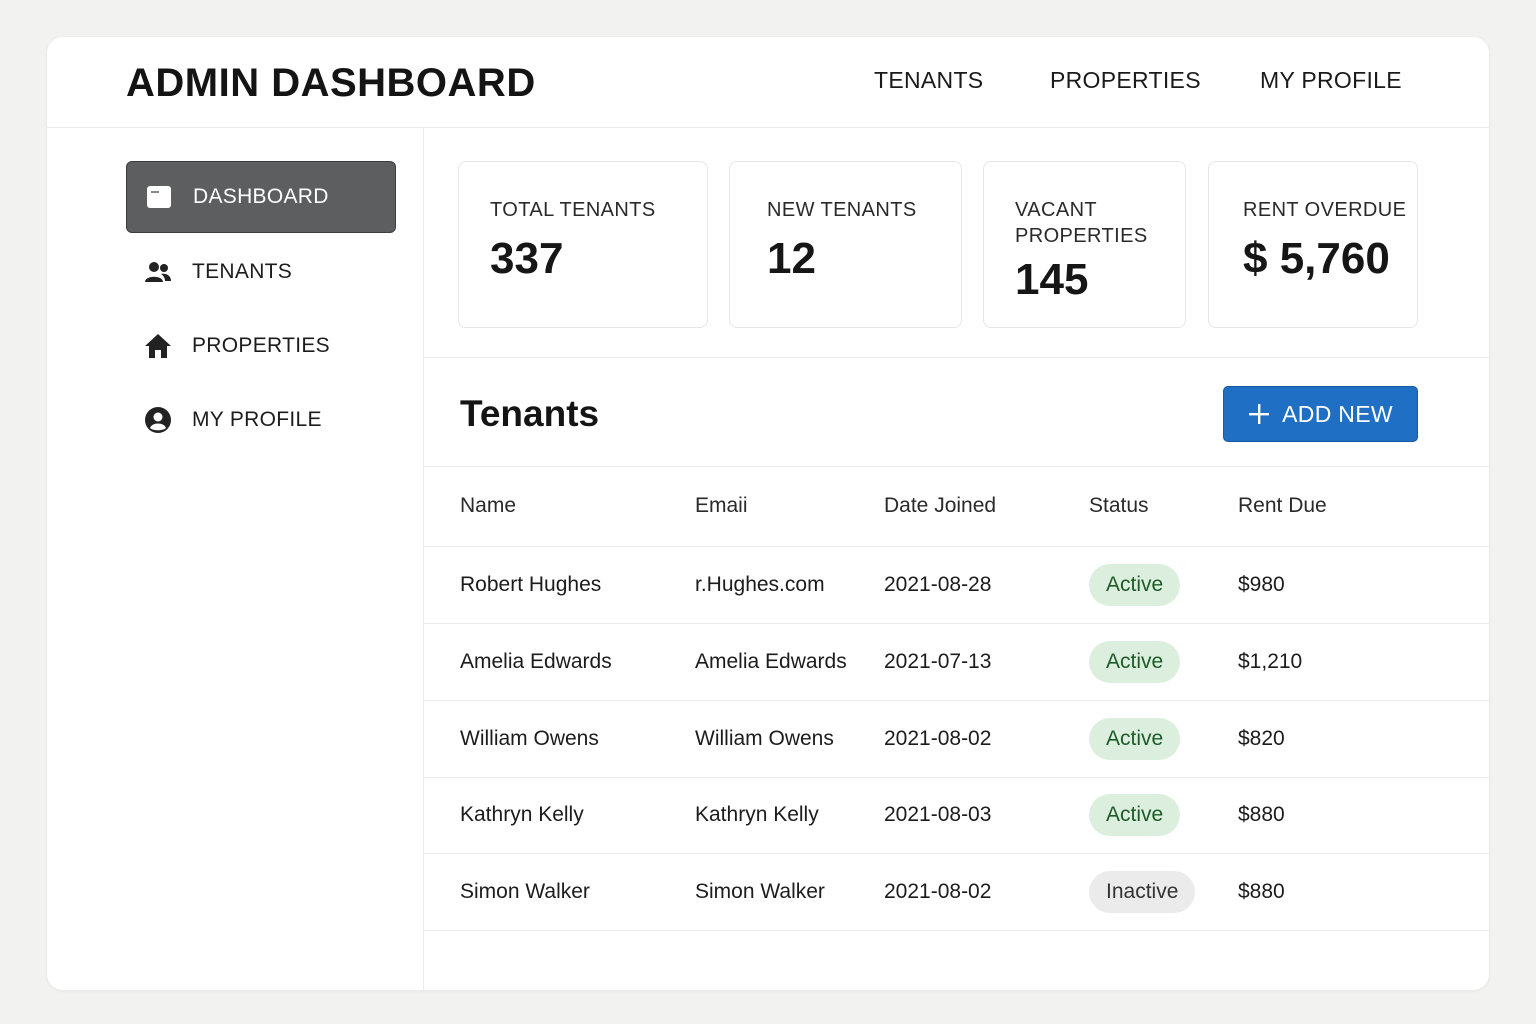 The image size is (1536, 1024). What do you see at coordinates (257, 419) in the screenshot?
I see `sidebar-item-label: MY PROFILE` at bounding box center [257, 419].